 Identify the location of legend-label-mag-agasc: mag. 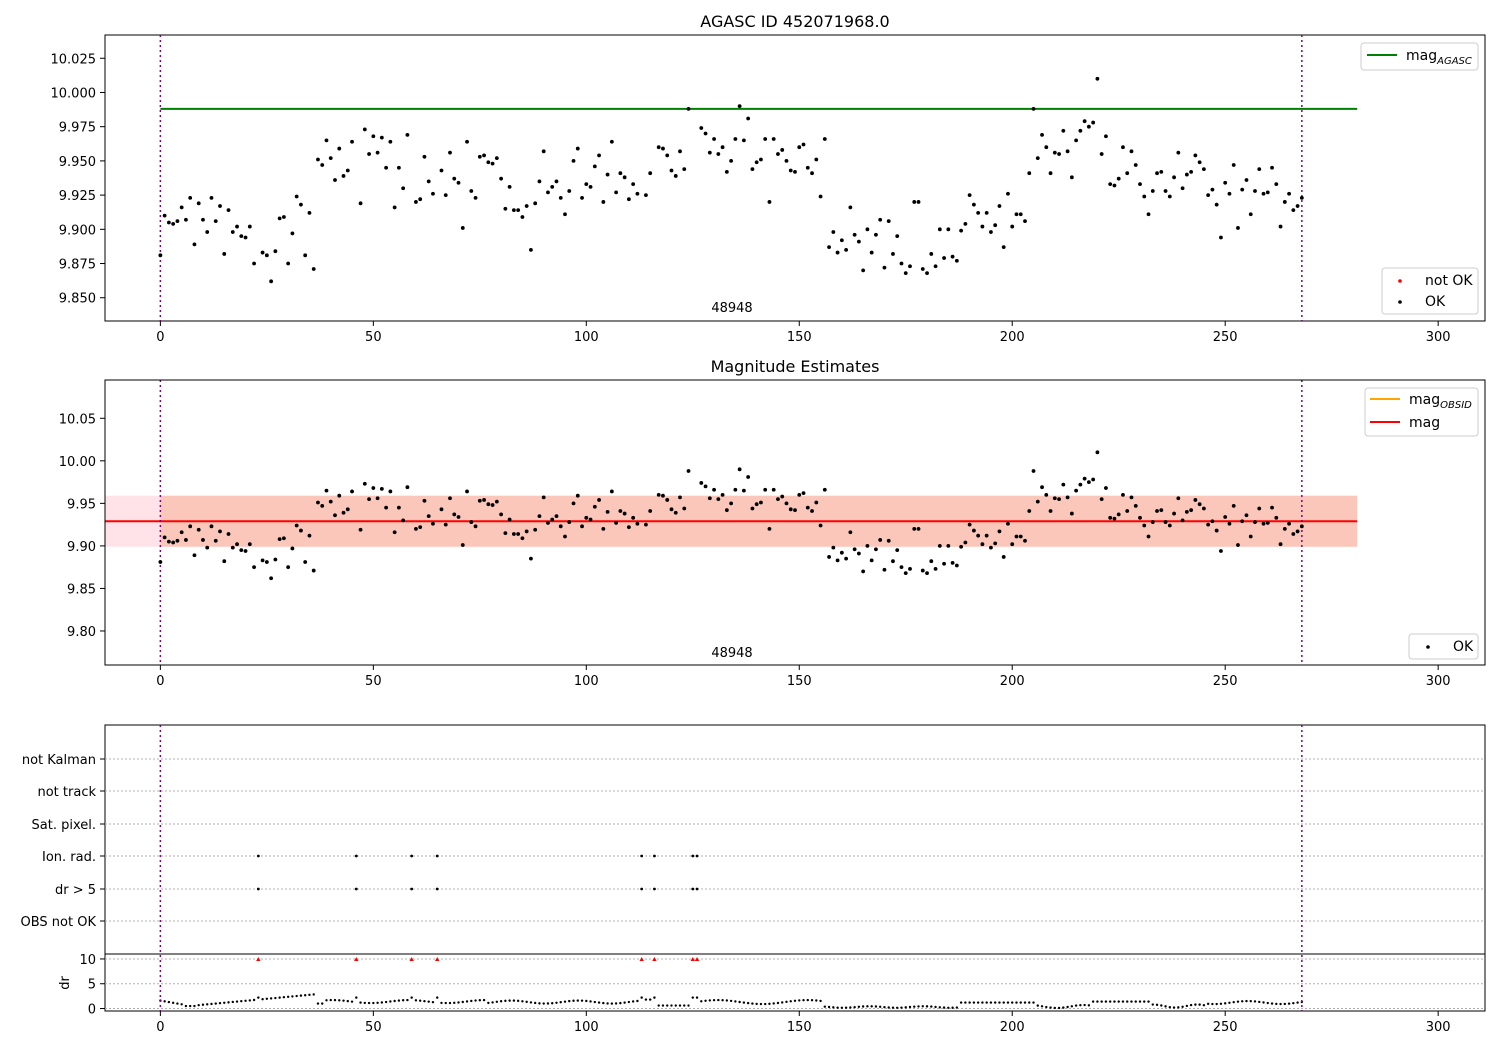
(1421, 56).